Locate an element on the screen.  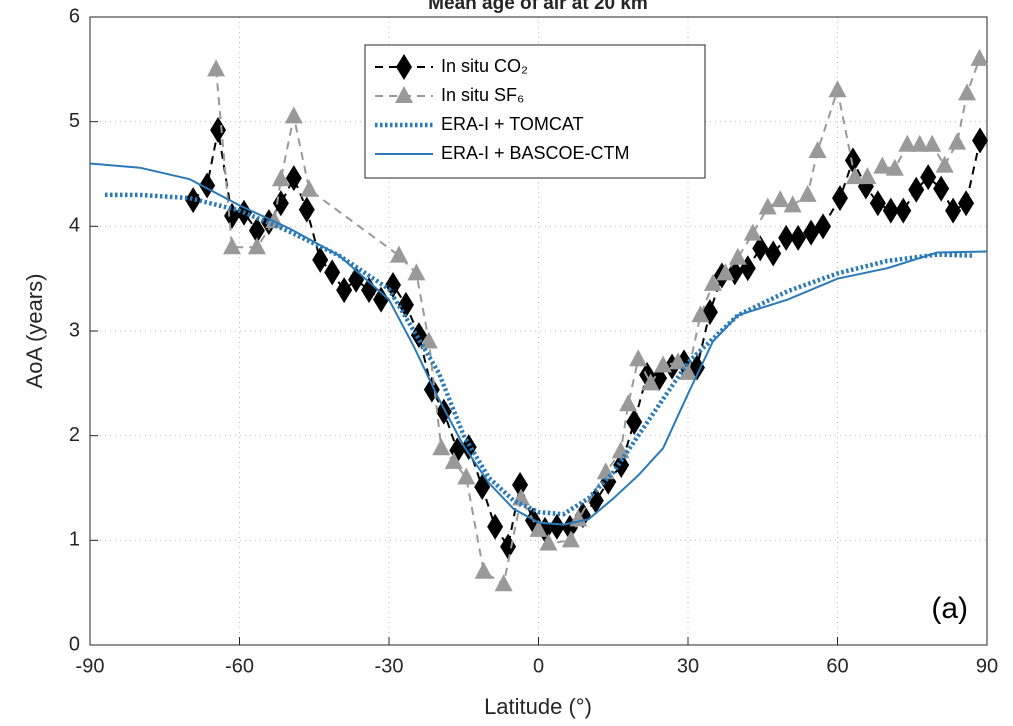
legend-label: ERA-I + BASCOE-CTM is located at coordinates (535, 153).